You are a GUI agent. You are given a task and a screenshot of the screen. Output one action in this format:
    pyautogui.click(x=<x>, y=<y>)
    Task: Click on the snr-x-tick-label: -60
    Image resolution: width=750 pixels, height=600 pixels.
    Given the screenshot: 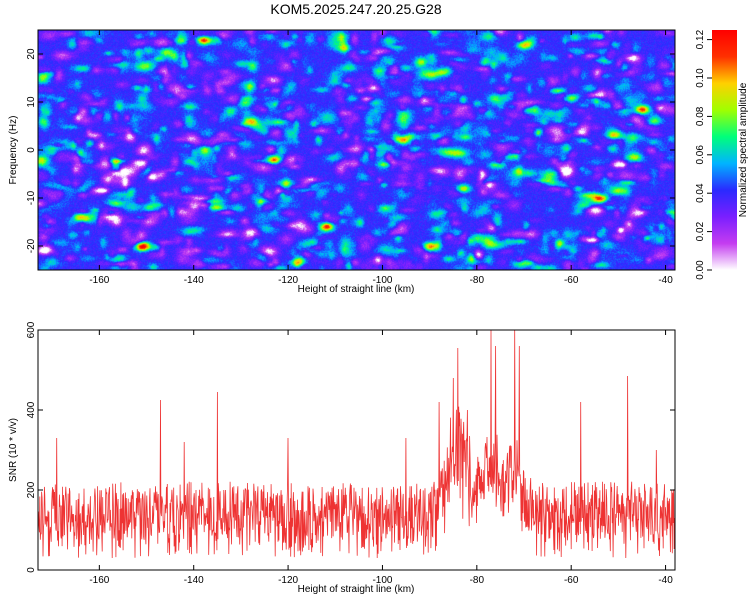 What is the action you would take?
    pyautogui.click(x=571, y=580)
    